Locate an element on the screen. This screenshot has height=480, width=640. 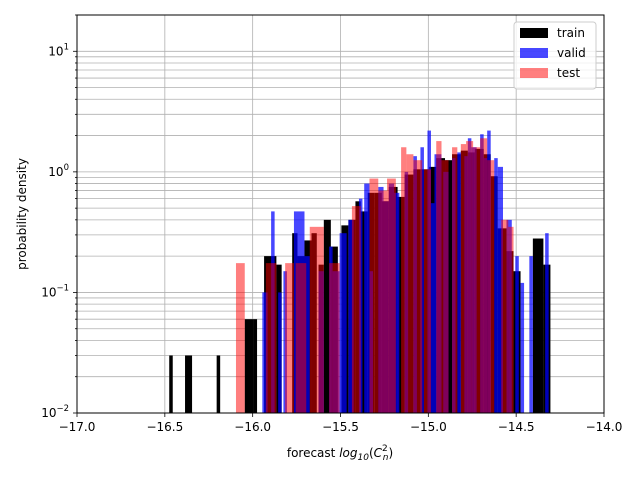
x-axis-label-sub: 10 is located at coordinates (363, 458).